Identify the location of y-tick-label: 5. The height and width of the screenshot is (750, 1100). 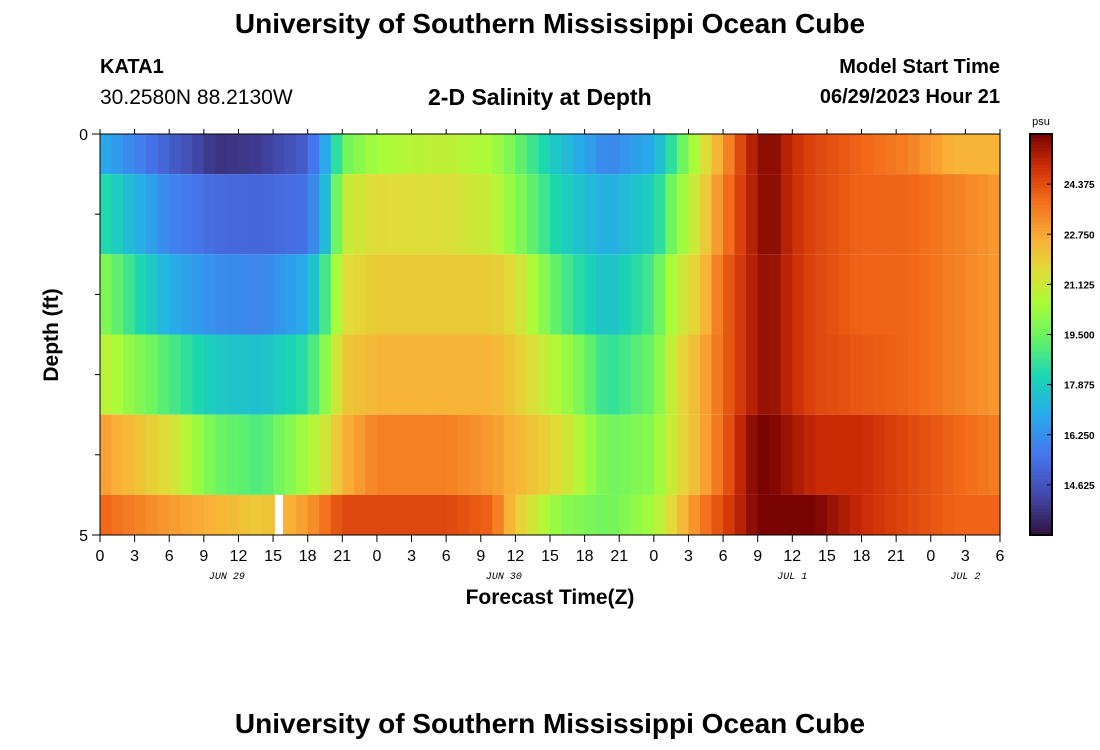
(83, 536).